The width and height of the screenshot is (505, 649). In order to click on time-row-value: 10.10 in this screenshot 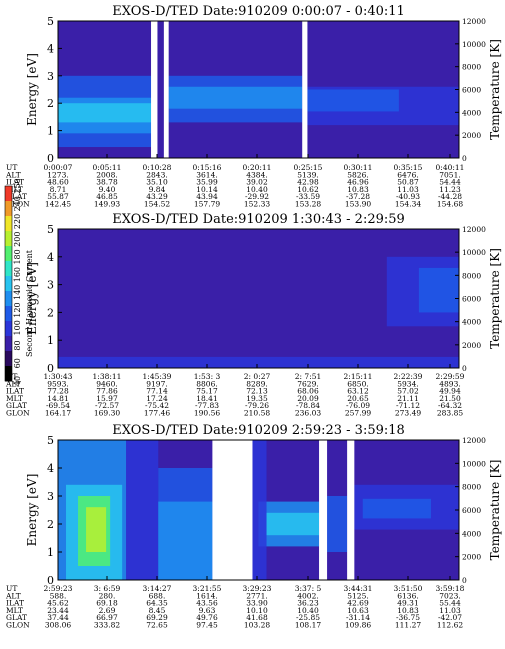, I will do `click(257, 610)`.